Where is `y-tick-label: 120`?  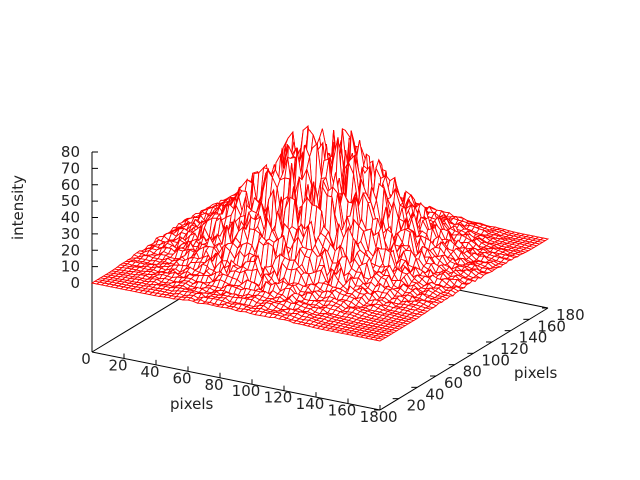
y-tick-label: 120 is located at coordinates (514, 349).